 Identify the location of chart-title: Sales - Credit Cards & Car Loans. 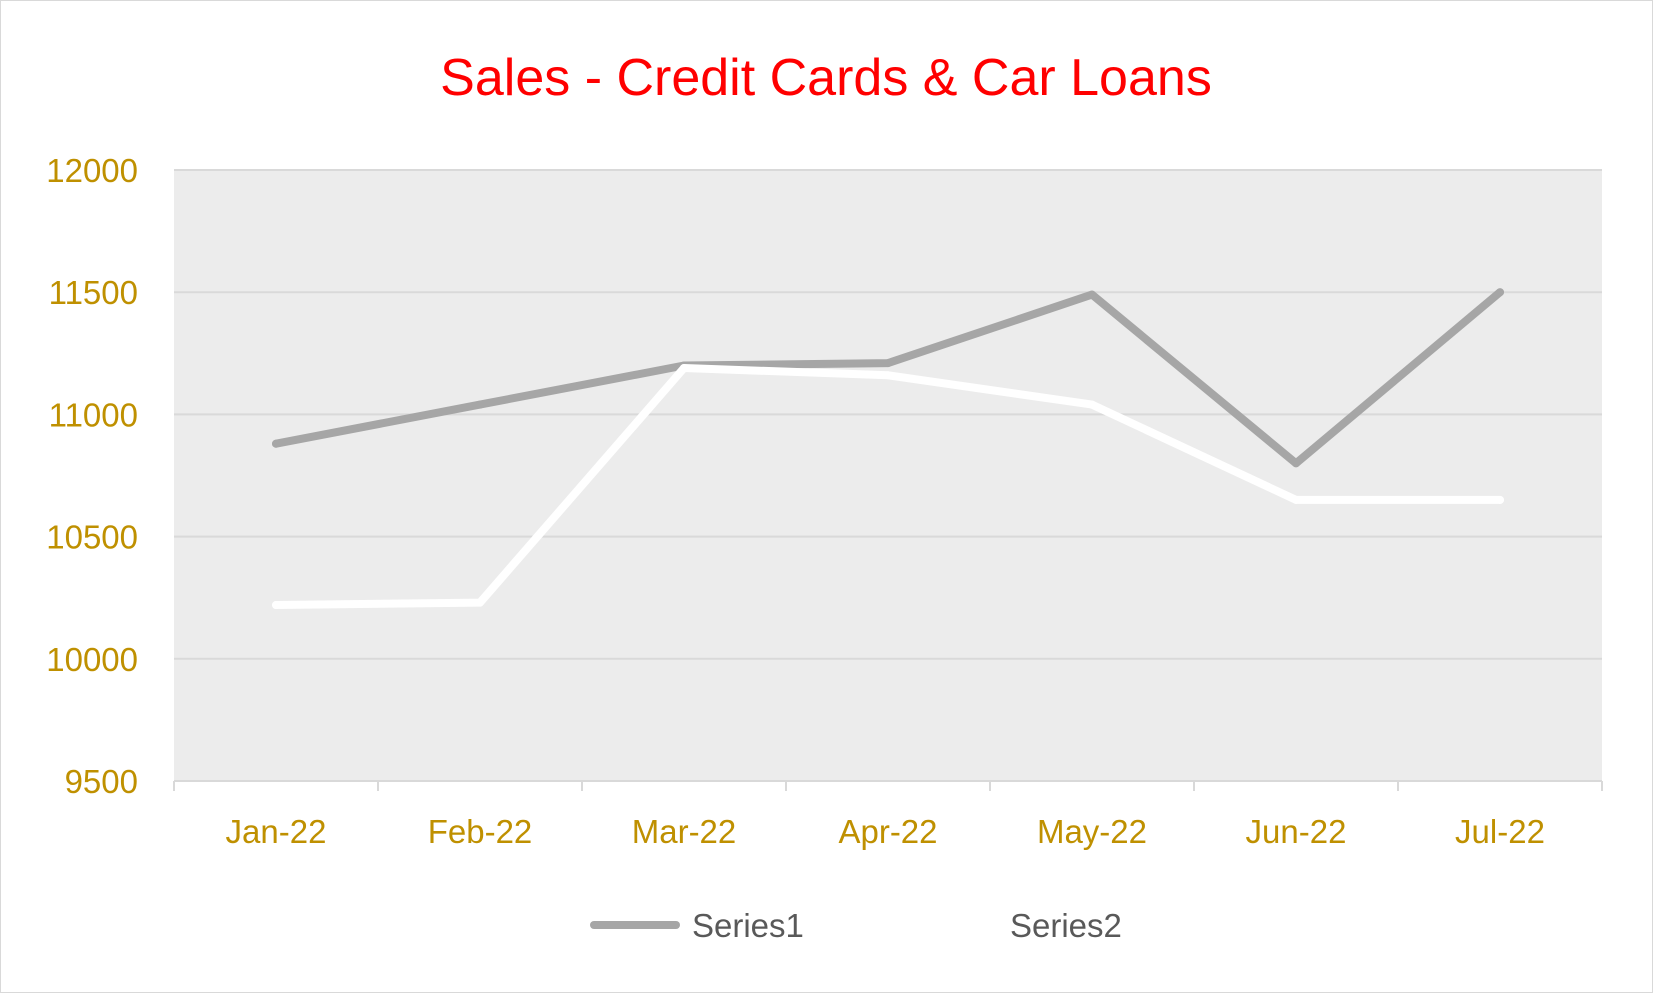
(826, 78).